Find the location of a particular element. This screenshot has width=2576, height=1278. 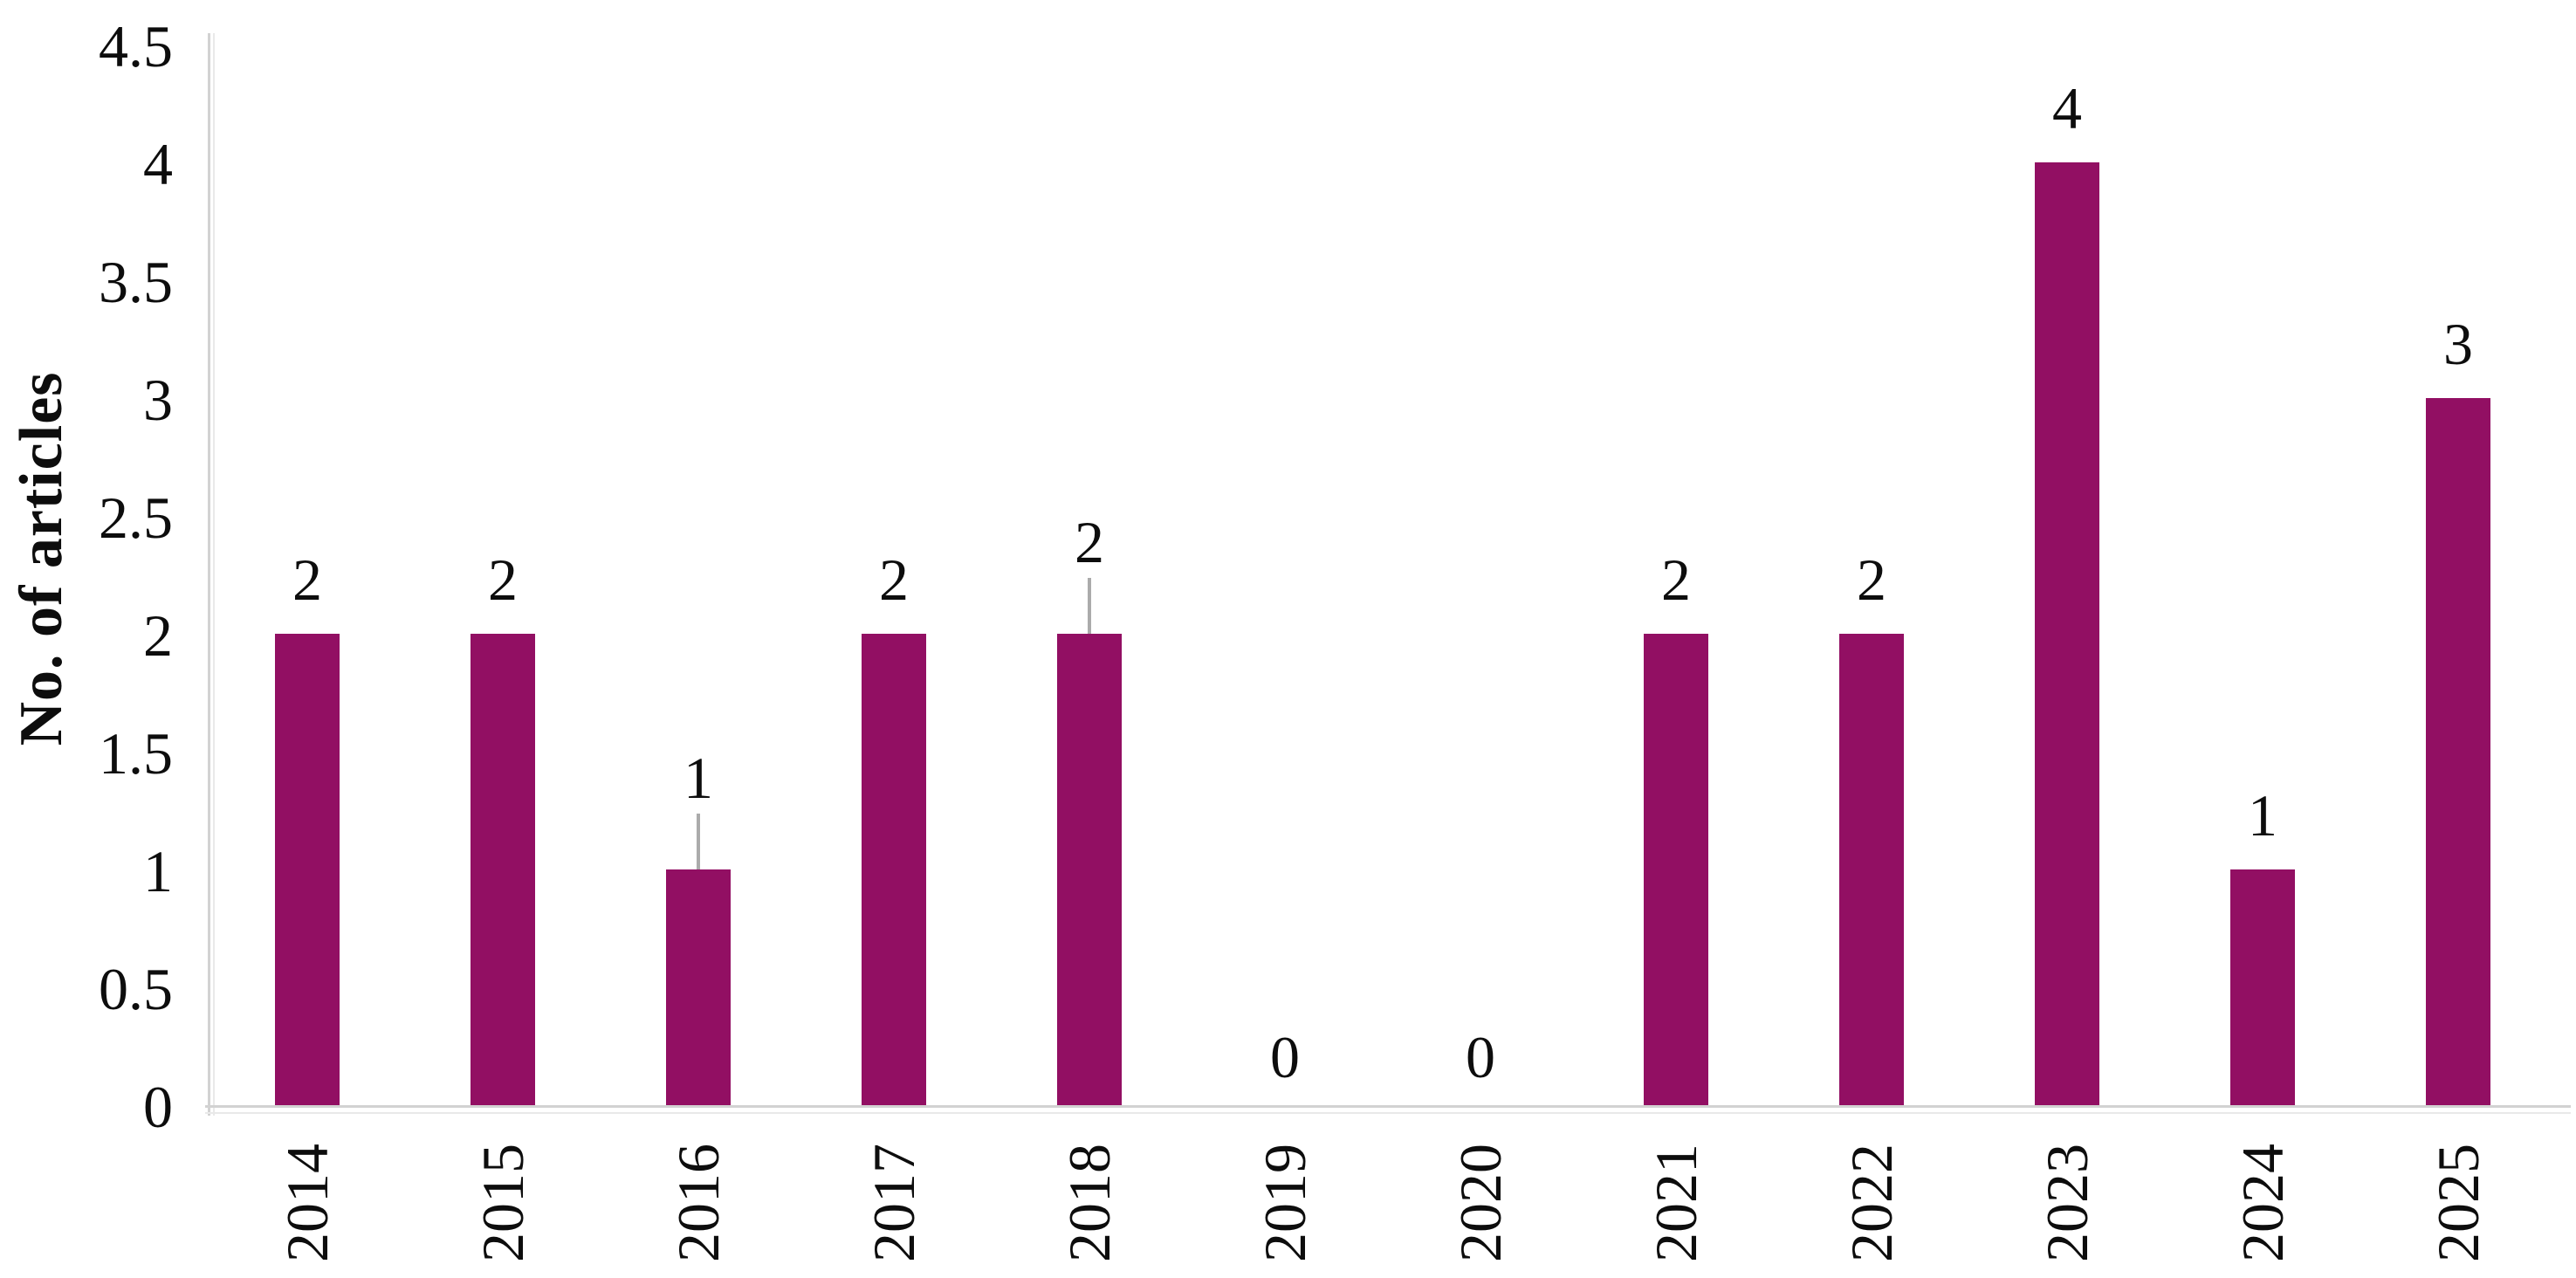

y-tick-label-4: 4 is located at coordinates (158, 164).